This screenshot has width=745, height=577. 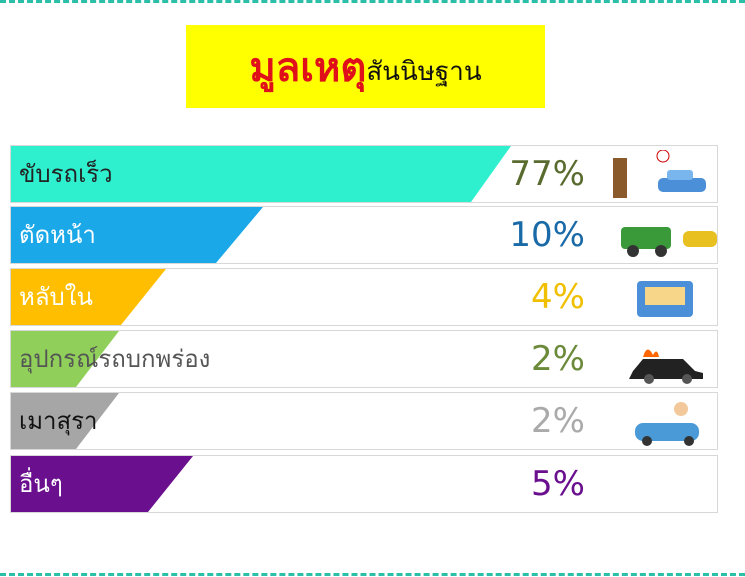 What do you see at coordinates (364, 421) in the screenshot?
I see `row: เมาสุรา 2%` at bounding box center [364, 421].